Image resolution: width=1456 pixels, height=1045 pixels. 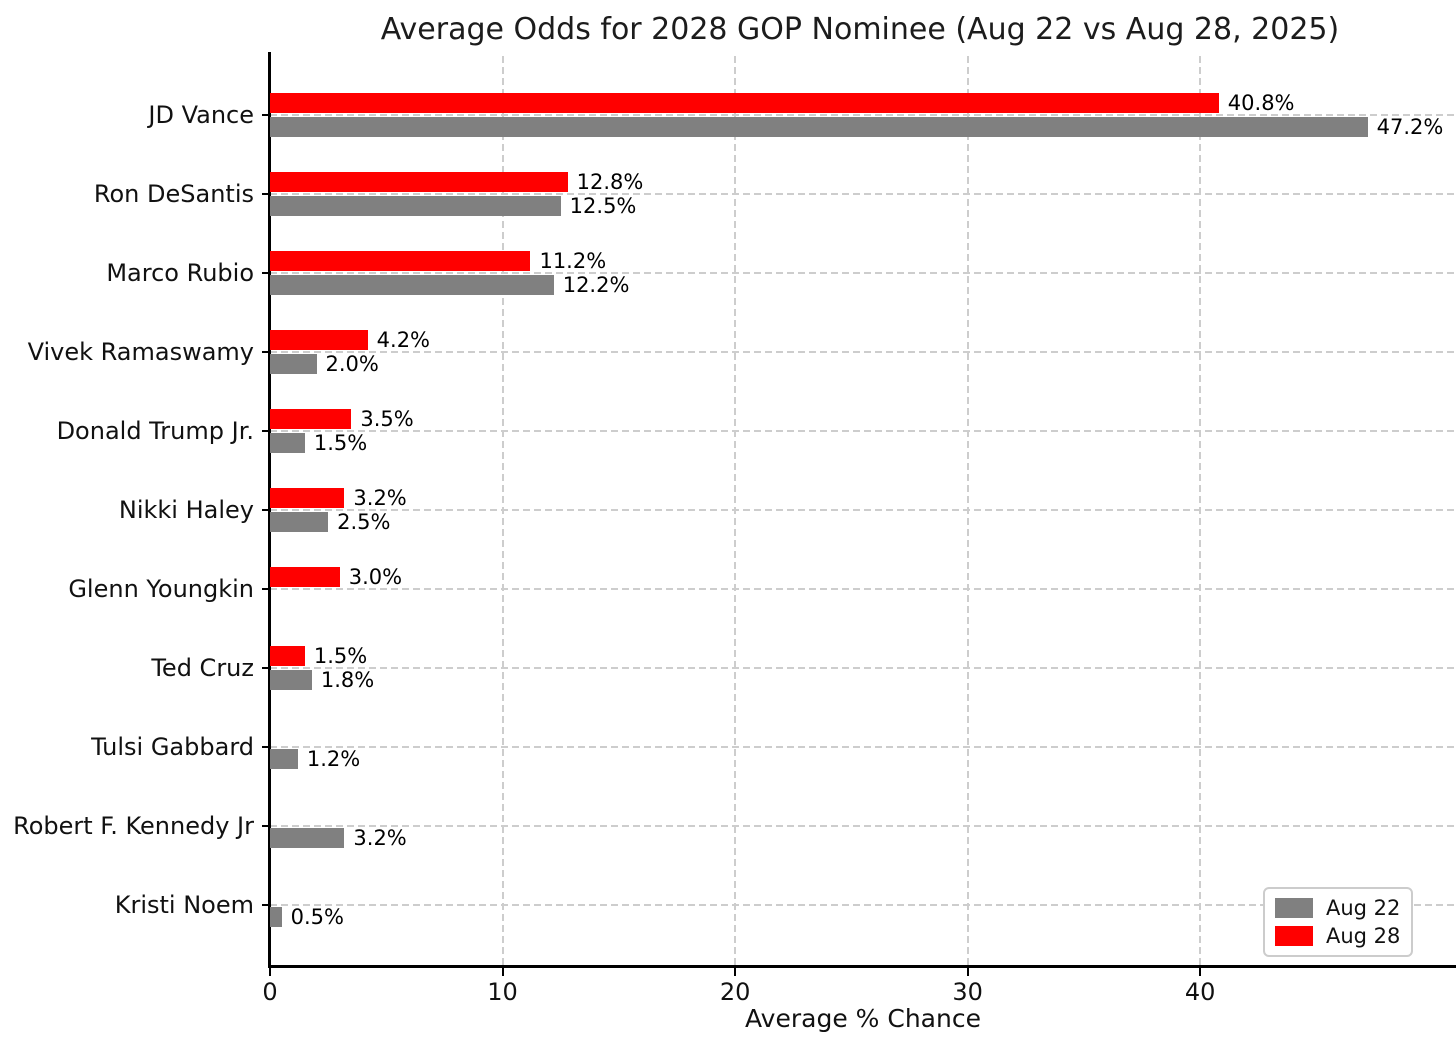 I want to click on legend-label-aug22: Aug 22, so click(x=1363, y=908).